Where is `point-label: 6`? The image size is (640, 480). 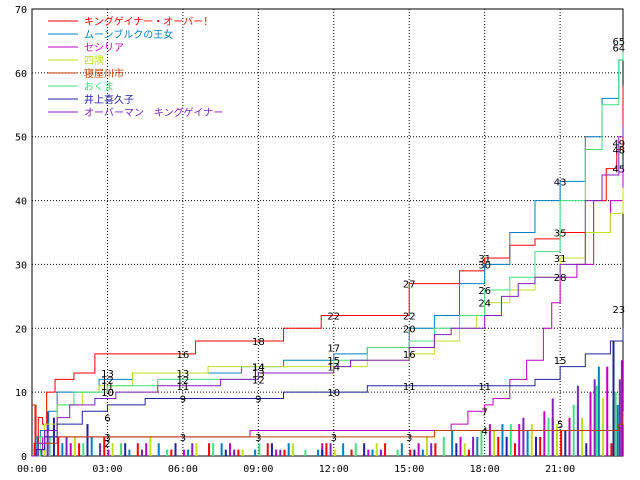 point-label: 6 is located at coordinates (107, 419).